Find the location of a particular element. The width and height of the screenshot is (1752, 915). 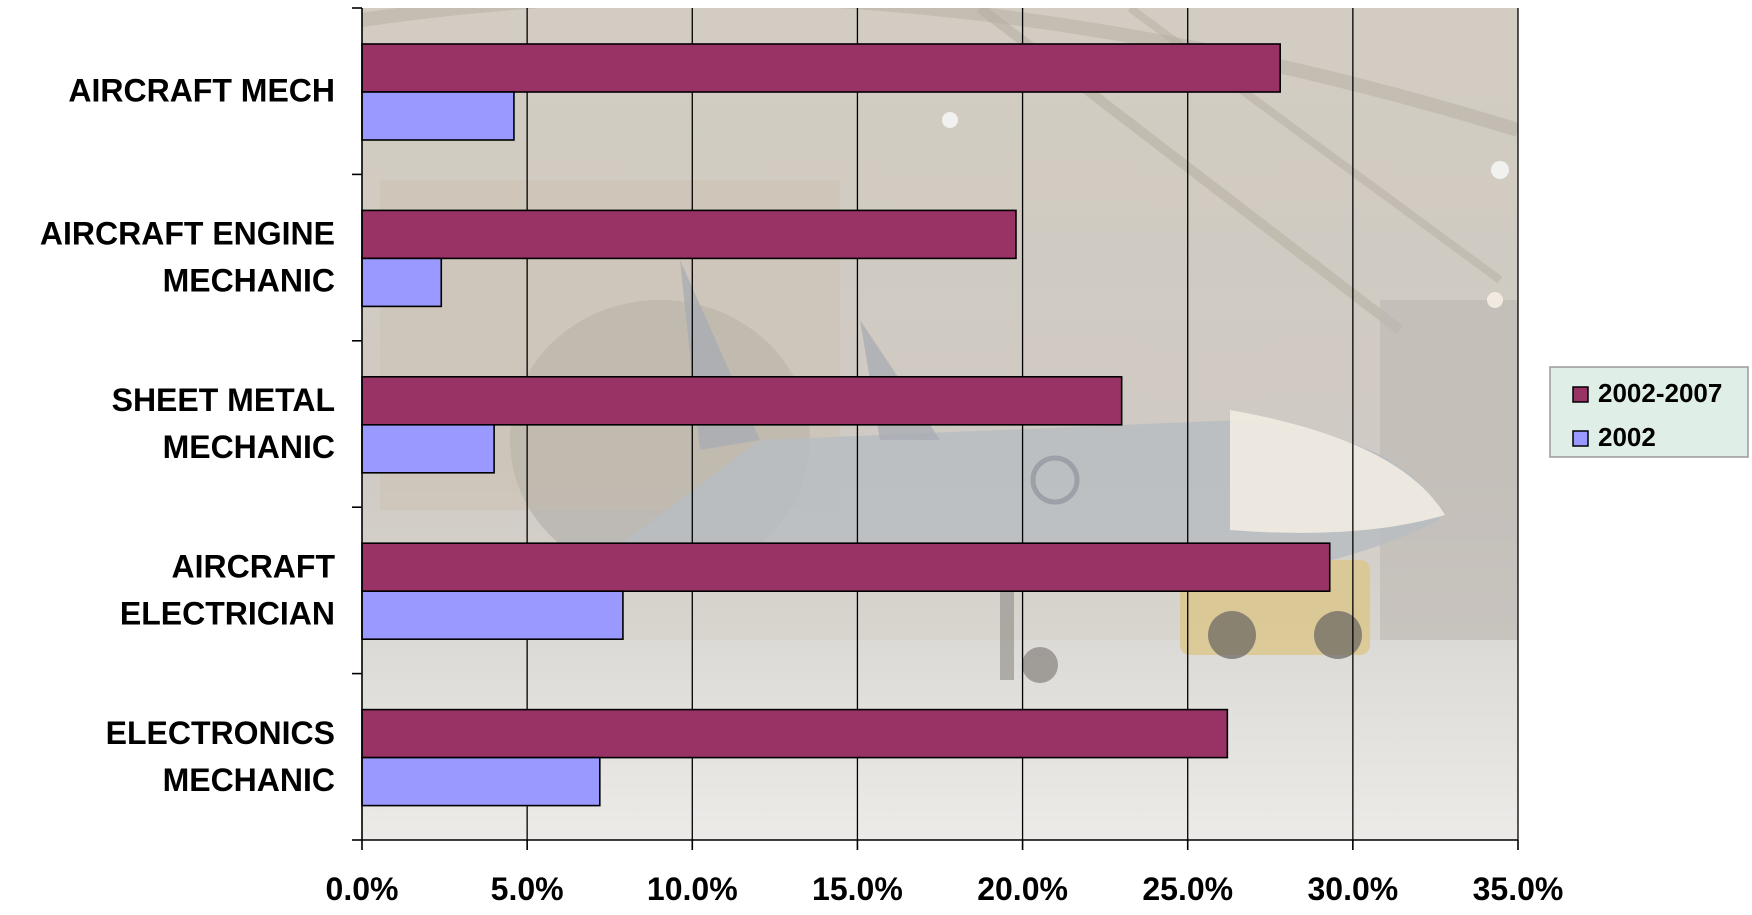

category-label: AIRCRAFT is located at coordinates (253, 566).